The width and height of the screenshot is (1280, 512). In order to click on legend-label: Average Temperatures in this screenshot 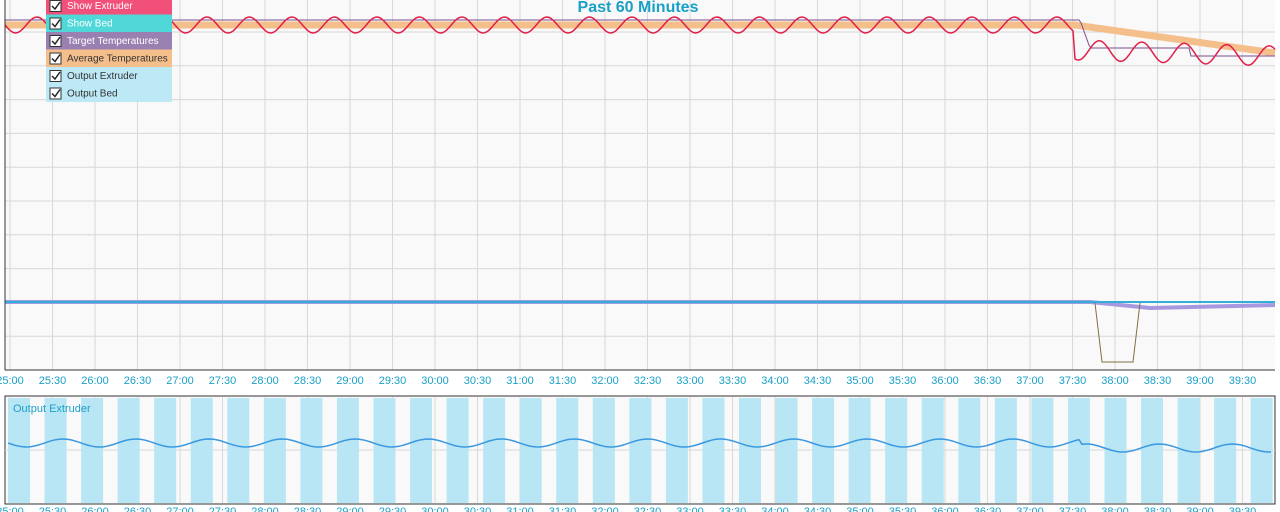, I will do `click(117, 59)`.